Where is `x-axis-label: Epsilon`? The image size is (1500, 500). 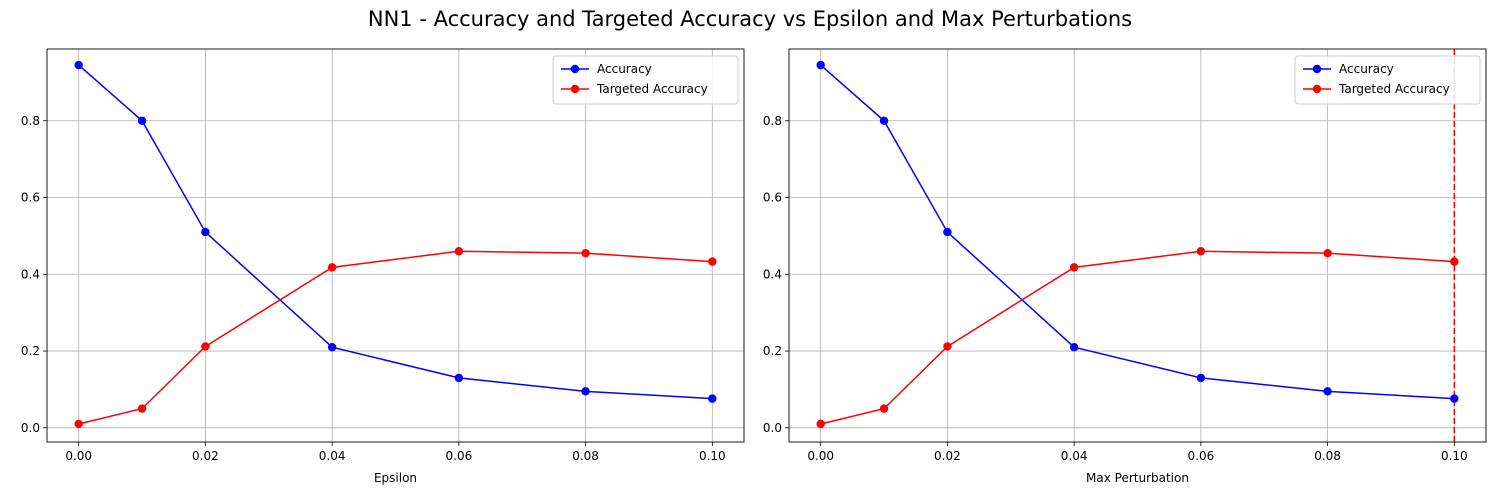
x-axis-label: Epsilon is located at coordinates (395, 478).